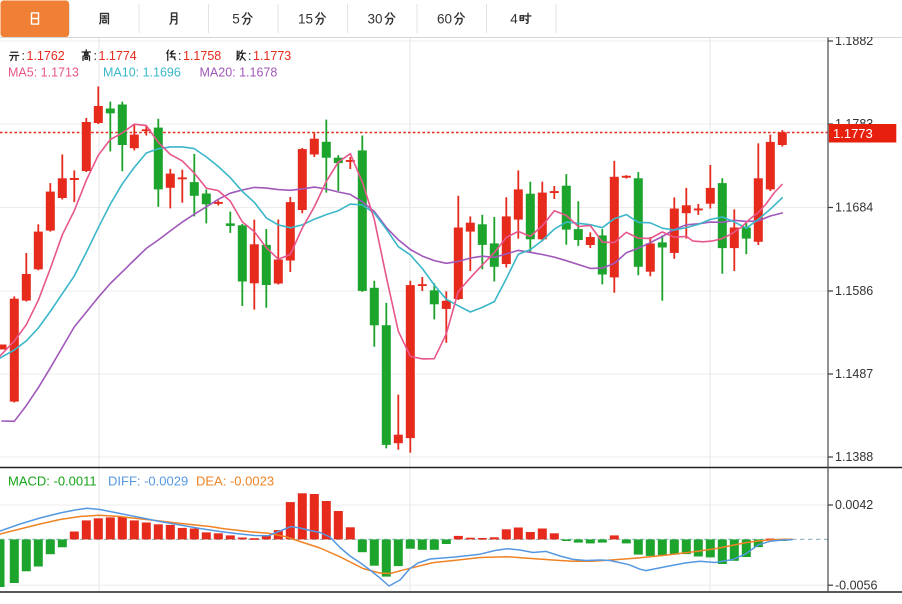 Image resolution: width=902 pixels, height=604 pixels. What do you see at coordinates (46, 56) in the screenshot?
I see `svg-text: 1.1762` at bounding box center [46, 56].